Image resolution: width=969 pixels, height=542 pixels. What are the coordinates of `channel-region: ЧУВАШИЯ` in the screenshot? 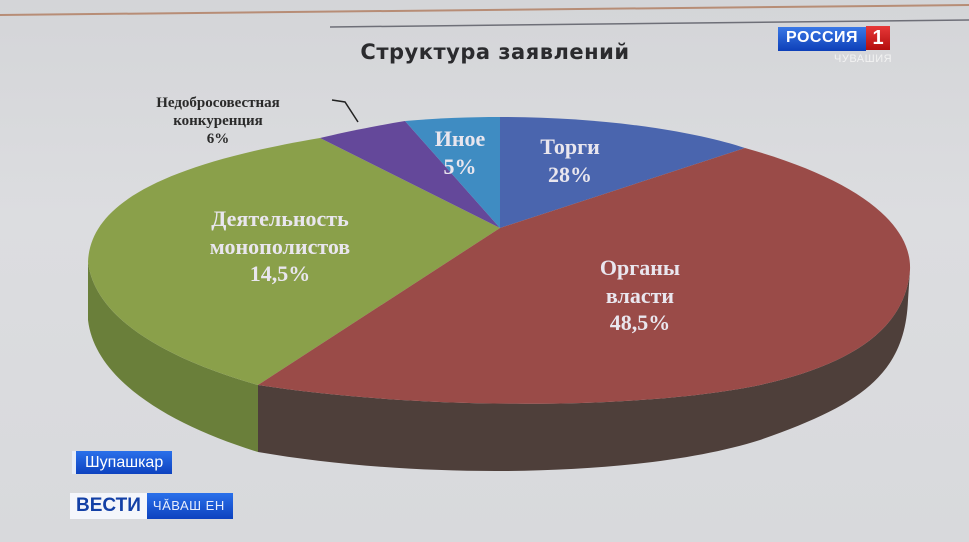 It's located at (863, 59).